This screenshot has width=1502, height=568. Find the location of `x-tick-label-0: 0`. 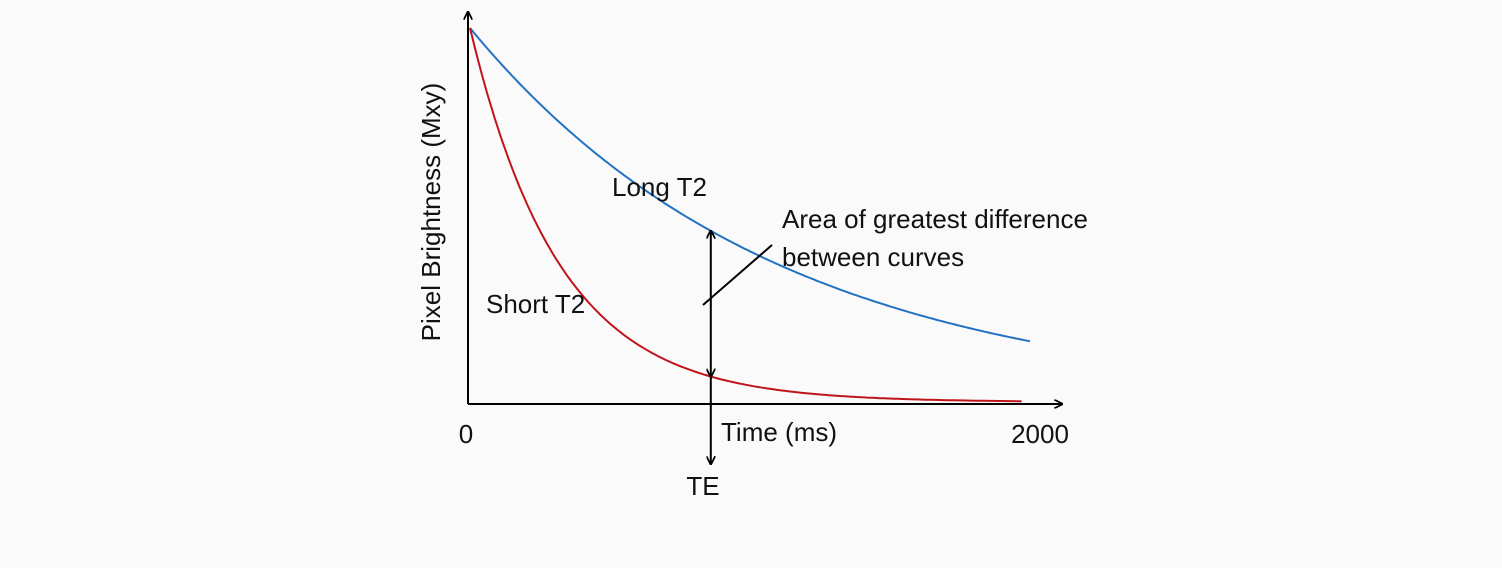

x-tick-label-0: 0 is located at coordinates (466, 434).